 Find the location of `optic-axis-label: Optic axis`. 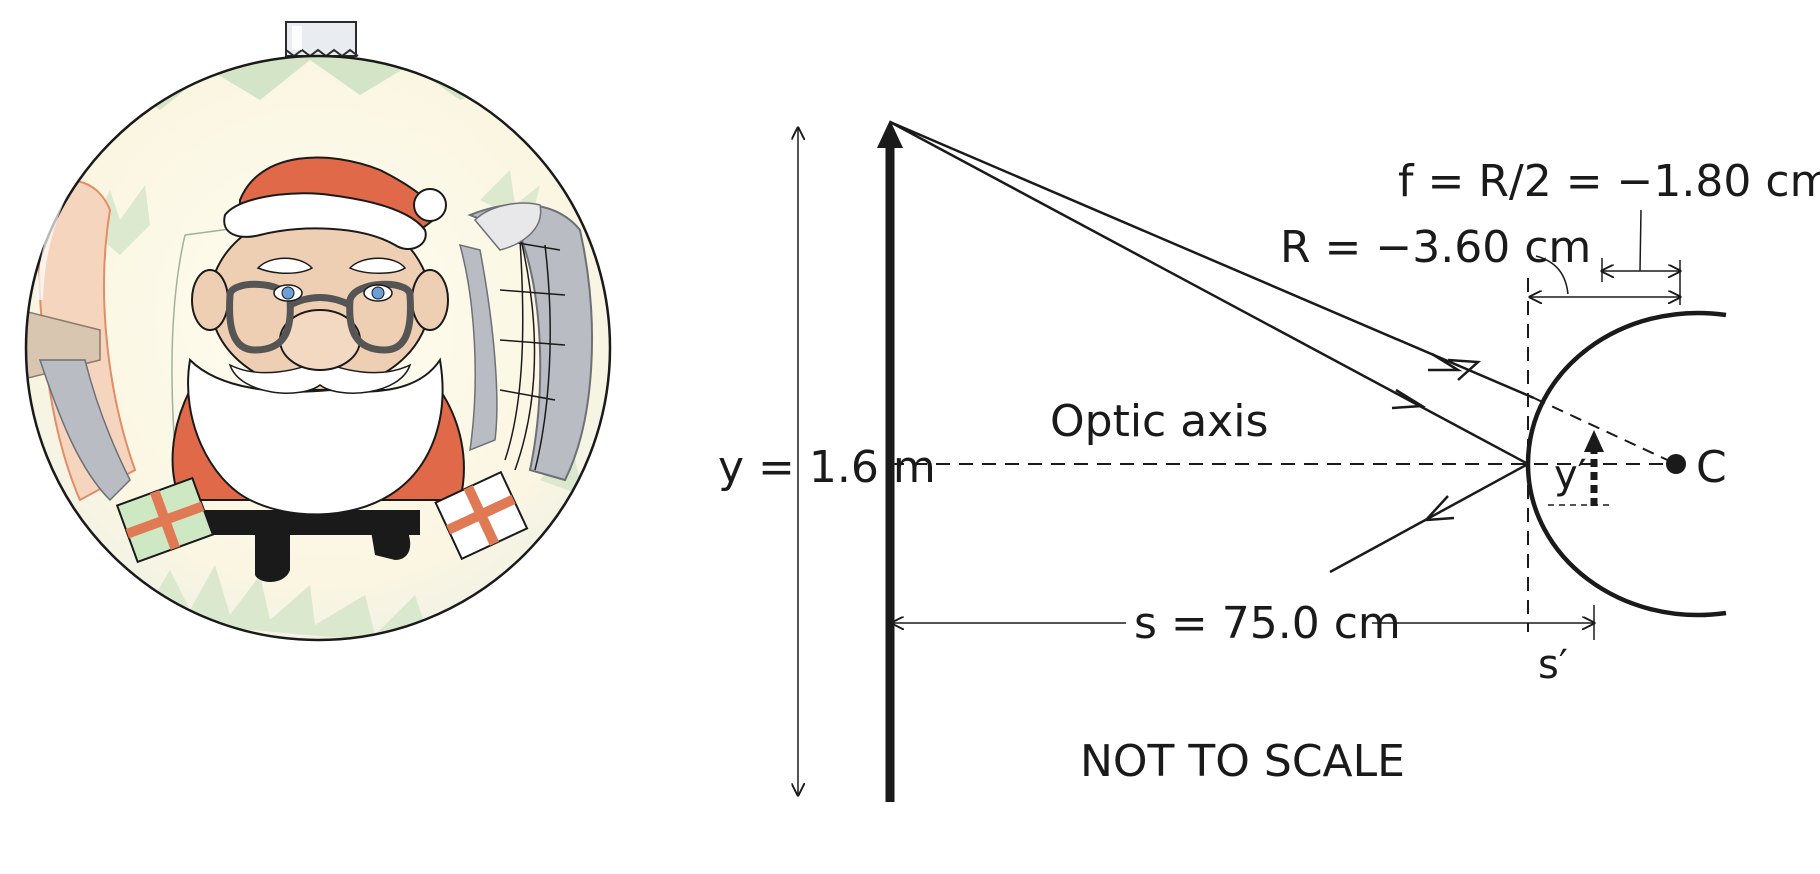

optic-axis-label: Optic axis is located at coordinates (1159, 421).